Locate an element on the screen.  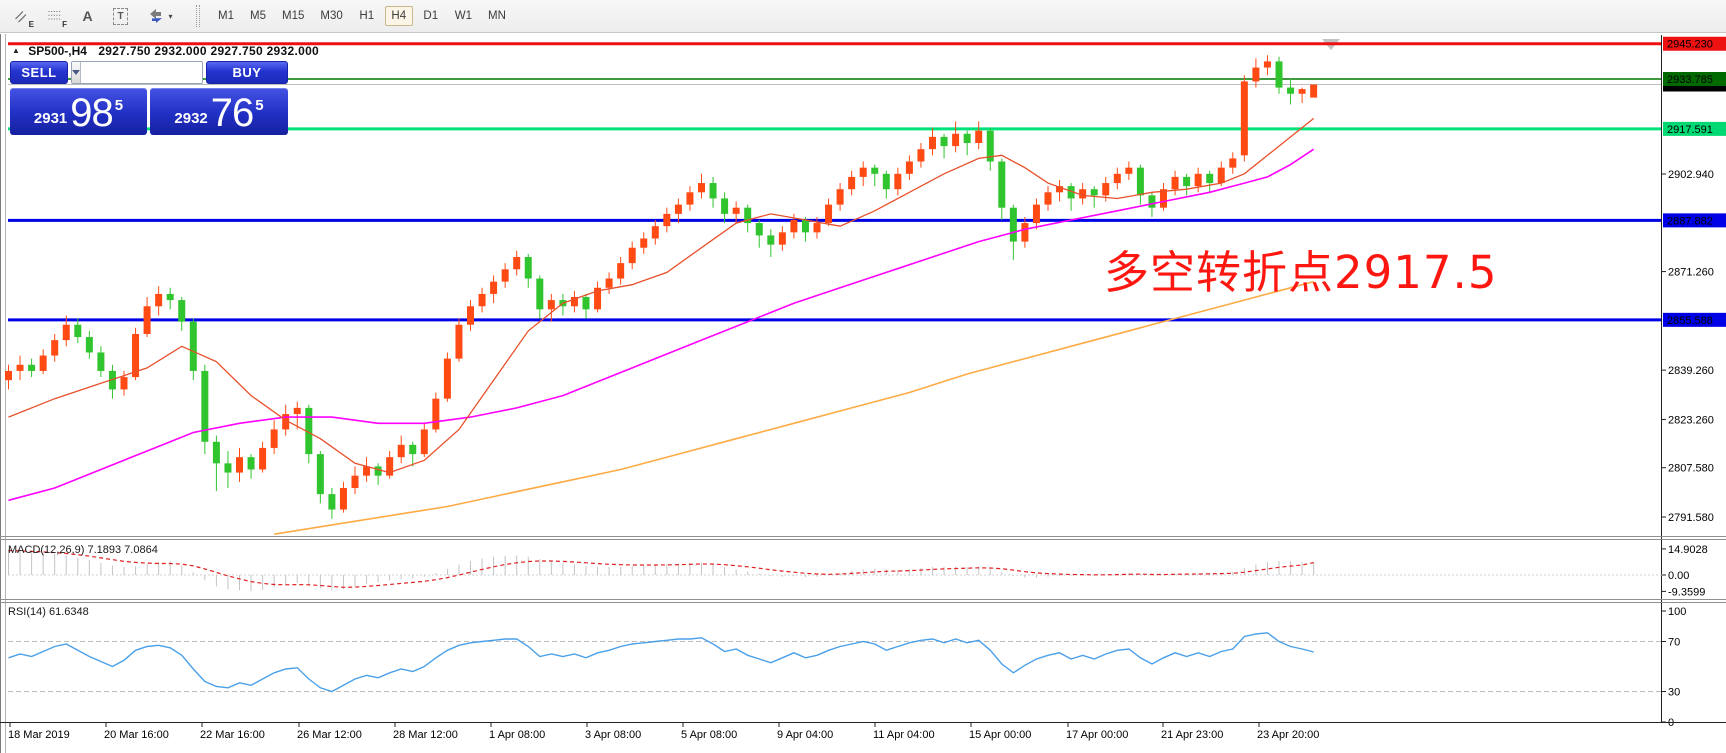
svg-text: 2933.785 is located at coordinates (1690, 80).